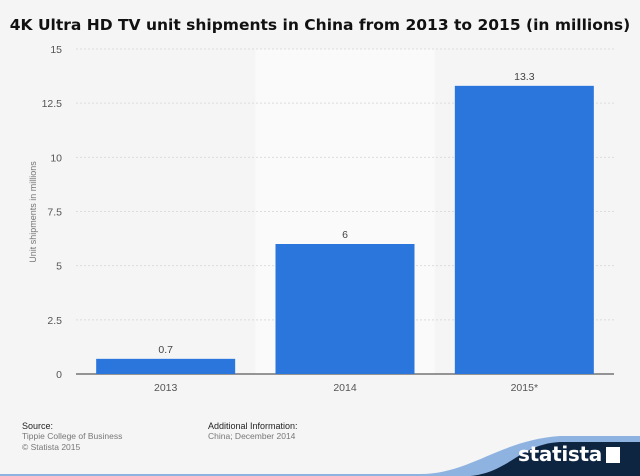 The width and height of the screenshot is (640, 476). What do you see at coordinates (54, 321) in the screenshot?
I see `y-tick-label: 2.5` at bounding box center [54, 321].